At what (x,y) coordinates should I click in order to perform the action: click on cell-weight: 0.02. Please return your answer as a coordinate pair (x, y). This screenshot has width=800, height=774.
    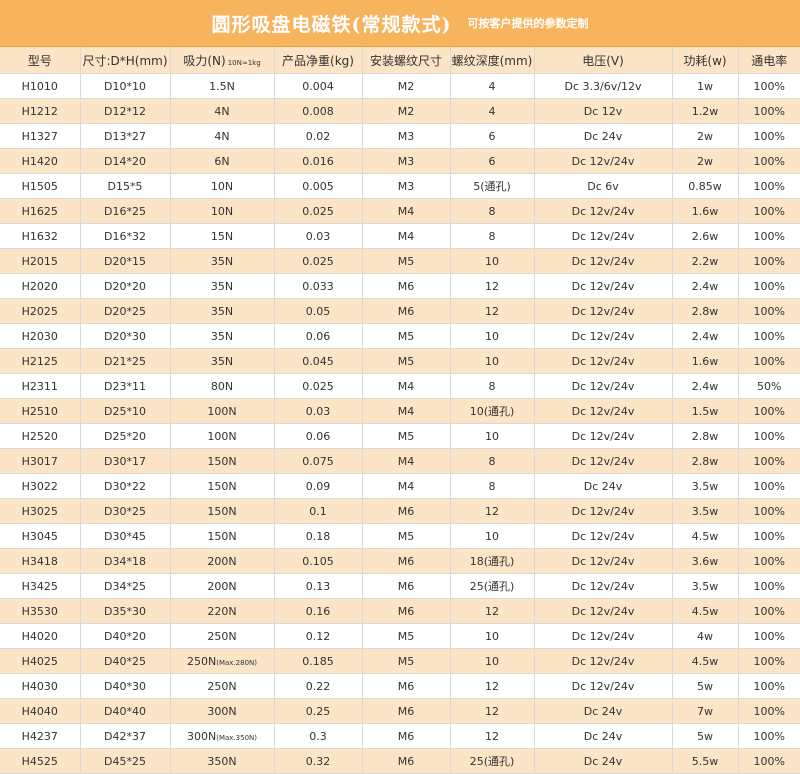
    Looking at the image, I should click on (318, 136).